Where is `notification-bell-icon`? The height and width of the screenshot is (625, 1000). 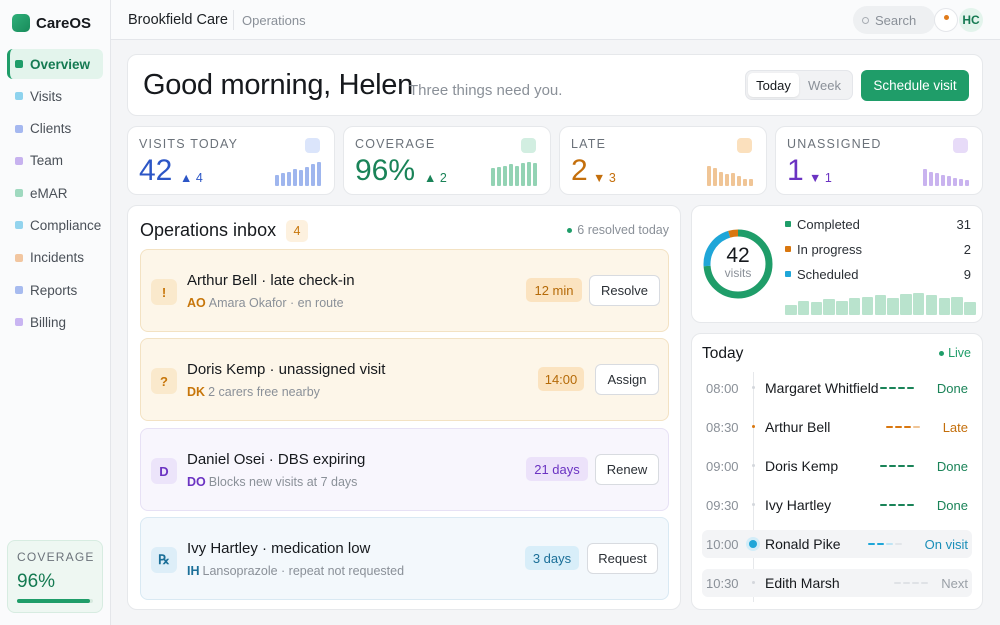
notification-bell-icon is located at coordinates (946, 20).